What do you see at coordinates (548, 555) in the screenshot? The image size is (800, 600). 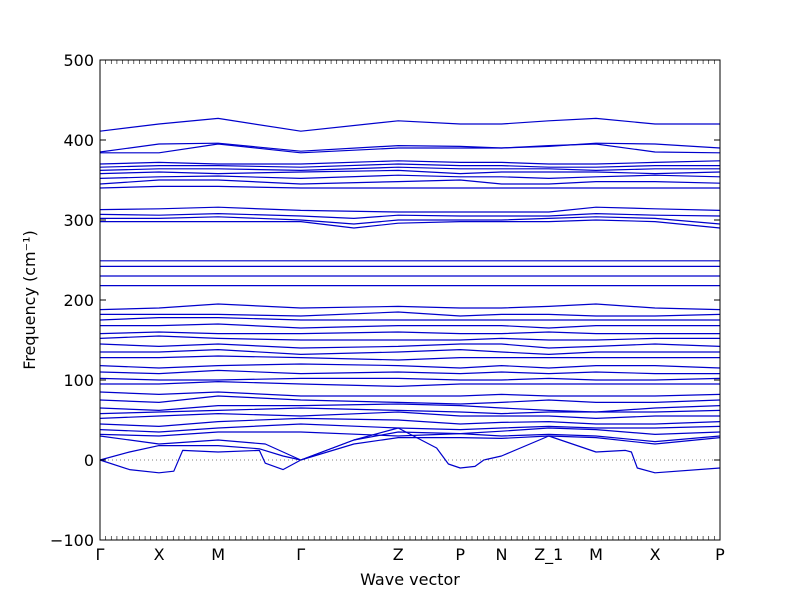 I see `x-tick-label: Z_1` at bounding box center [548, 555].